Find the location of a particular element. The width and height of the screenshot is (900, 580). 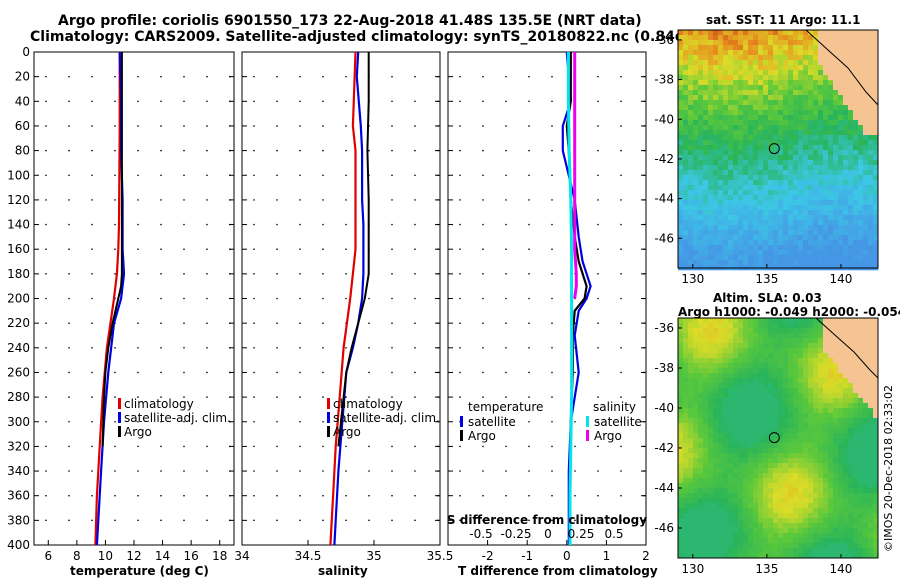

top-axis-tick-1: -0.25 is located at coordinates (515, 534).